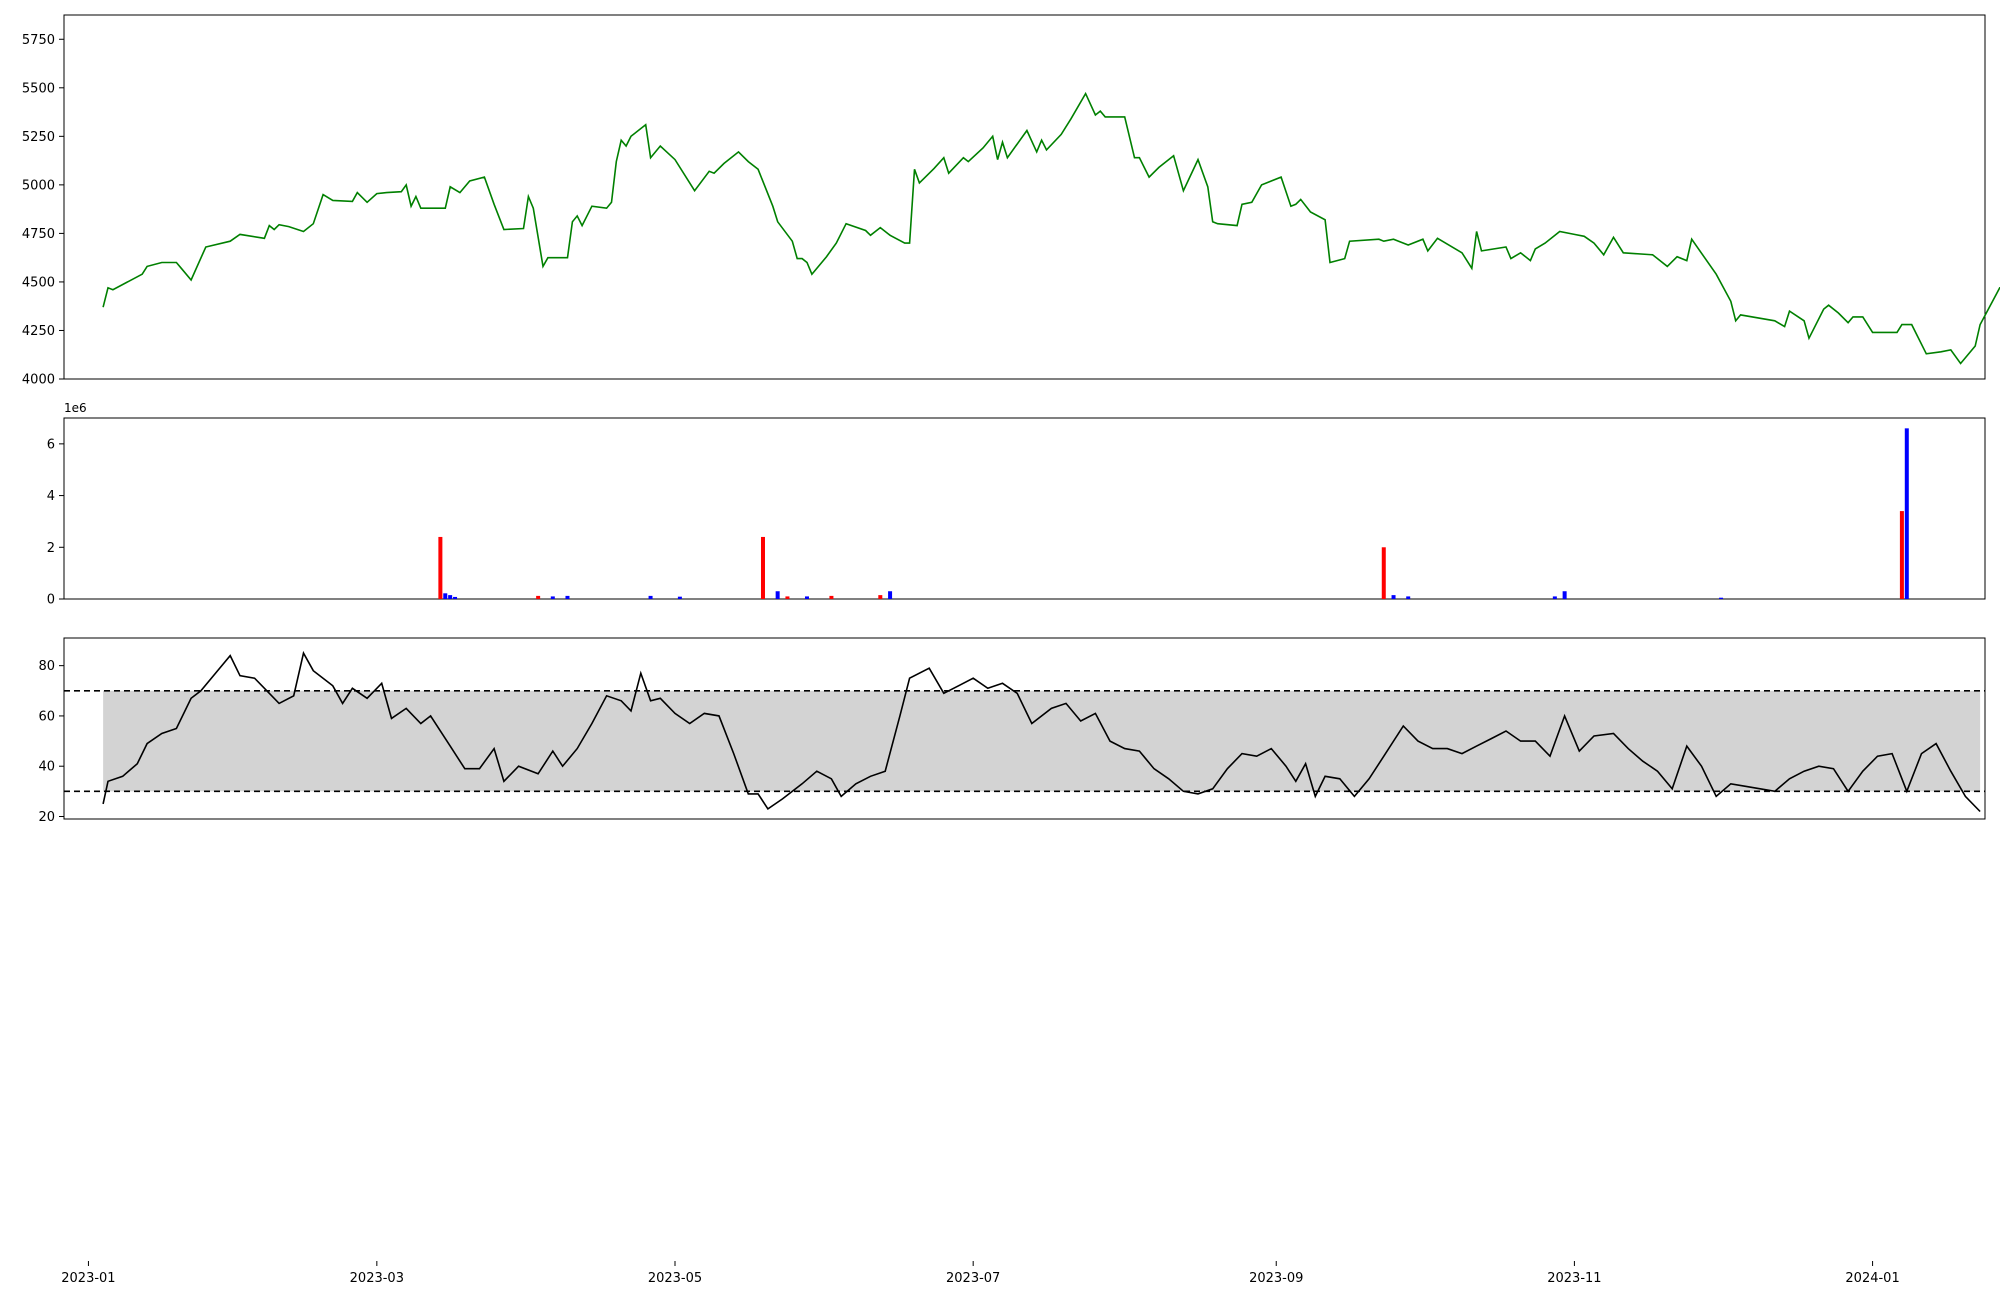  What do you see at coordinates (75, 408) in the screenshot?
I see `volume-offset-label: 1e6` at bounding box center [75, 408].